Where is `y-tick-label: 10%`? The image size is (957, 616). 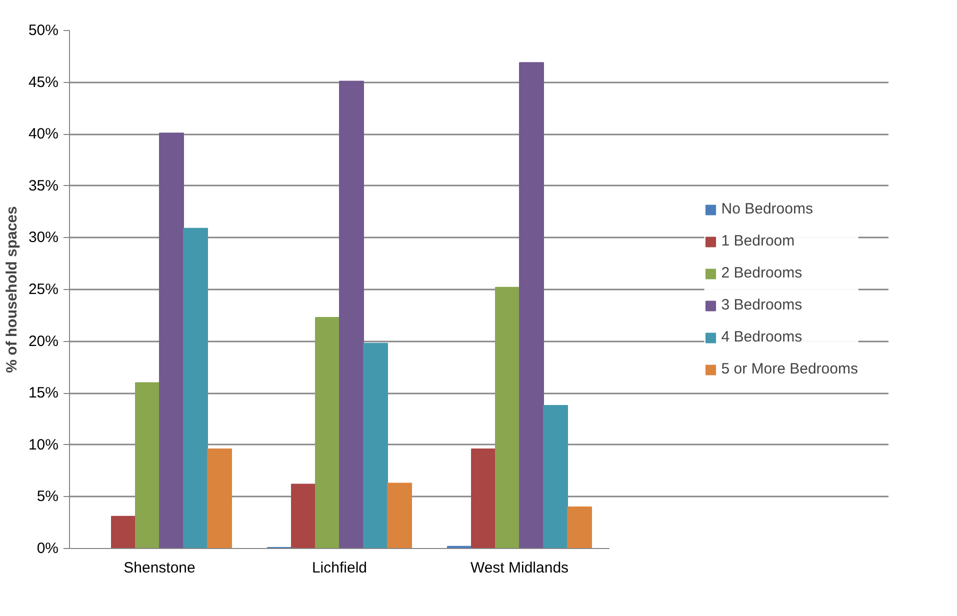 y-tick-label: 10% is located at coordinates (43, 445).